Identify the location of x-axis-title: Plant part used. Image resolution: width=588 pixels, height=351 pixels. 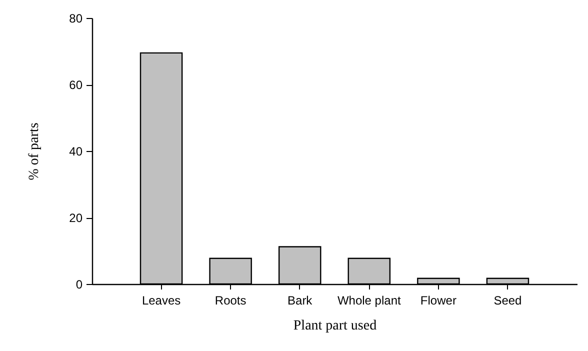
(335, 326).